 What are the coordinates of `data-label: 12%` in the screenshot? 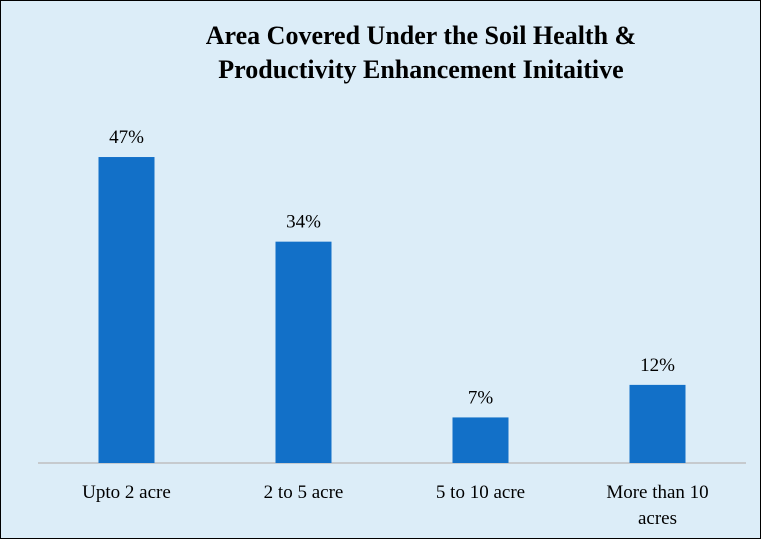 It's located at (657, 365).